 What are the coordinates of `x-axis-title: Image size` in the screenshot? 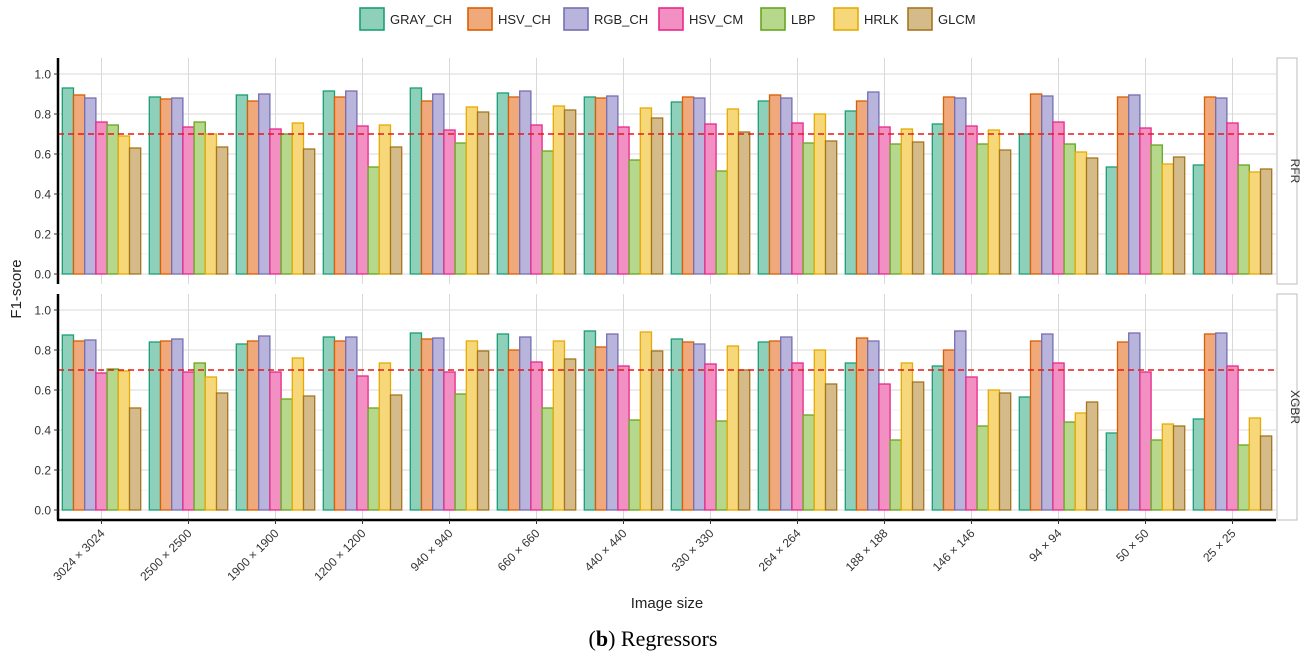 It's located at (667, 603).